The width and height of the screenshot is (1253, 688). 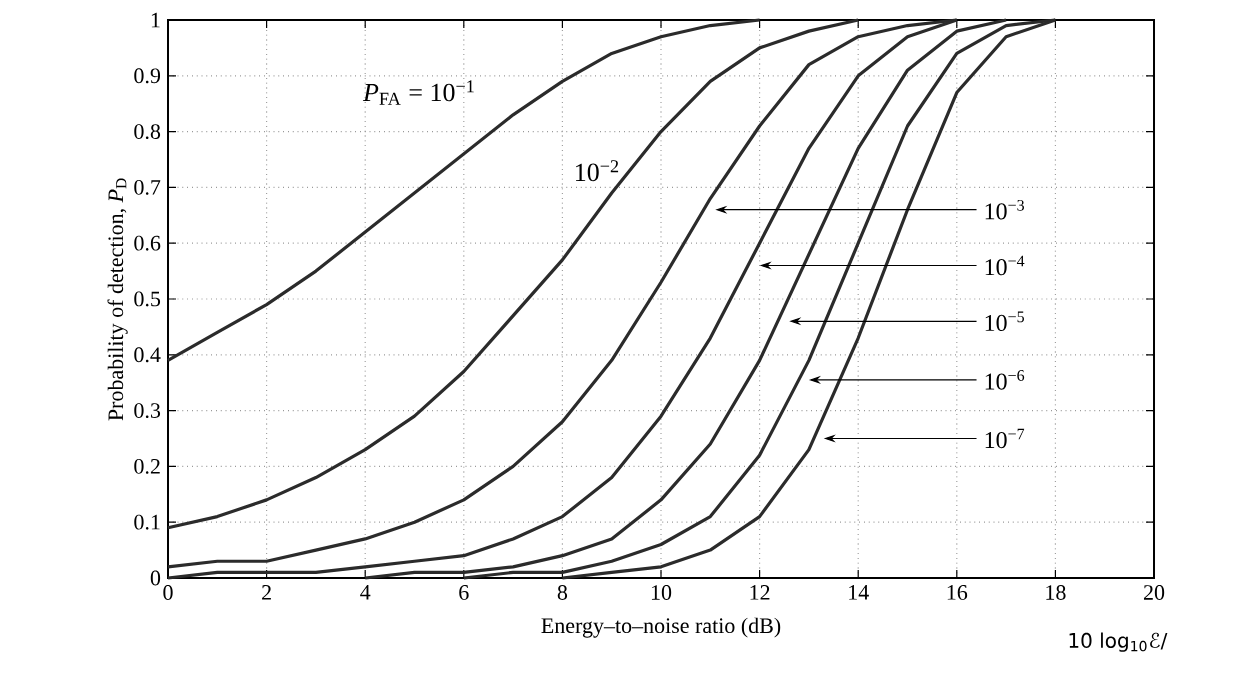 What do you see at coordinates (597, 171) in the screenshot?
I see `annotation: 10$^{−2}$` at bounding box center [597, 171].